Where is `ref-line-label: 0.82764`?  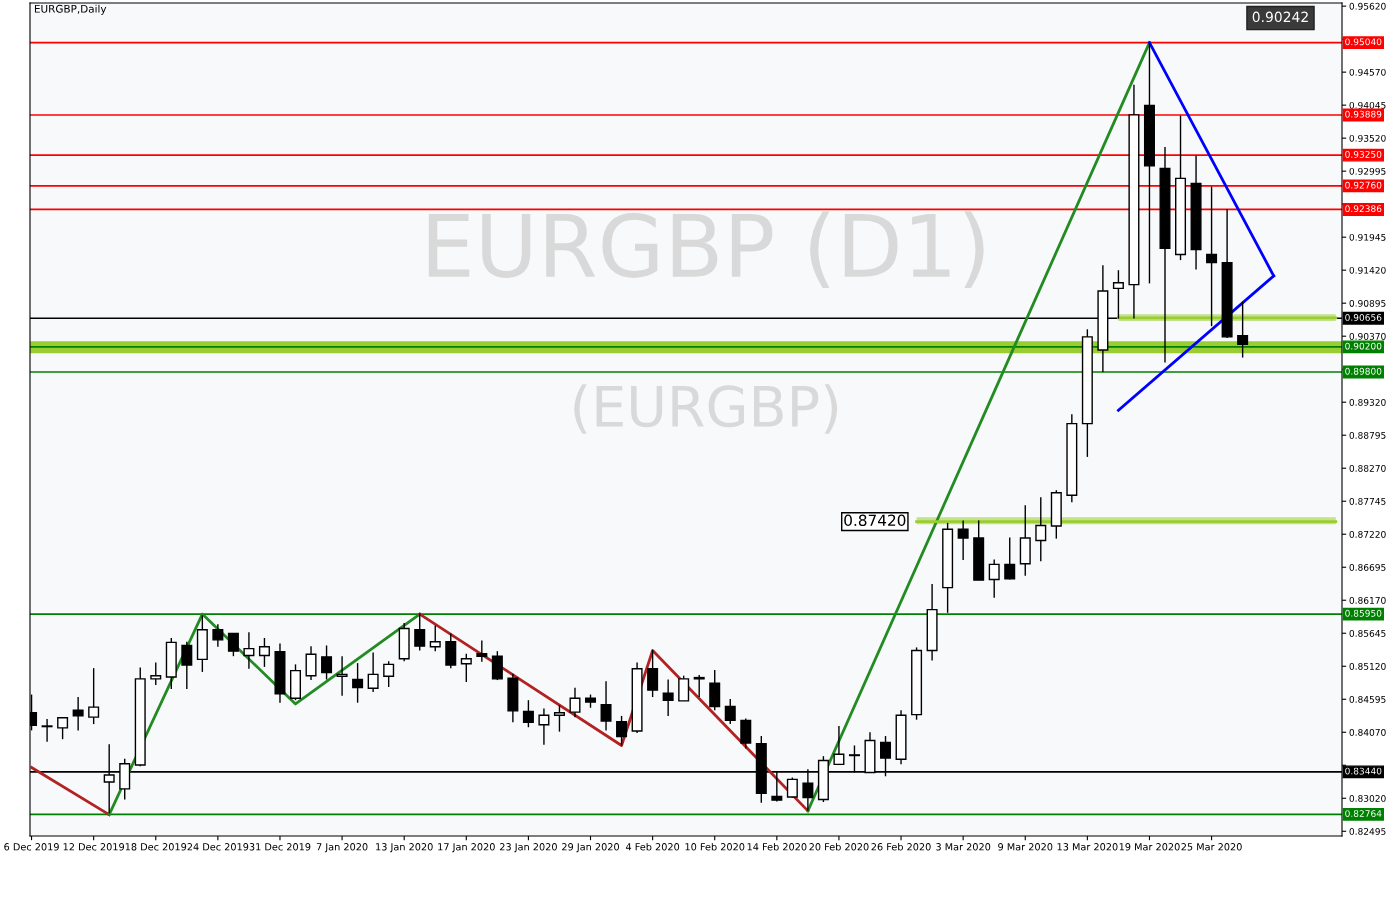 ref-line-label: 0.82764 is located at coordinates (1363, 813).